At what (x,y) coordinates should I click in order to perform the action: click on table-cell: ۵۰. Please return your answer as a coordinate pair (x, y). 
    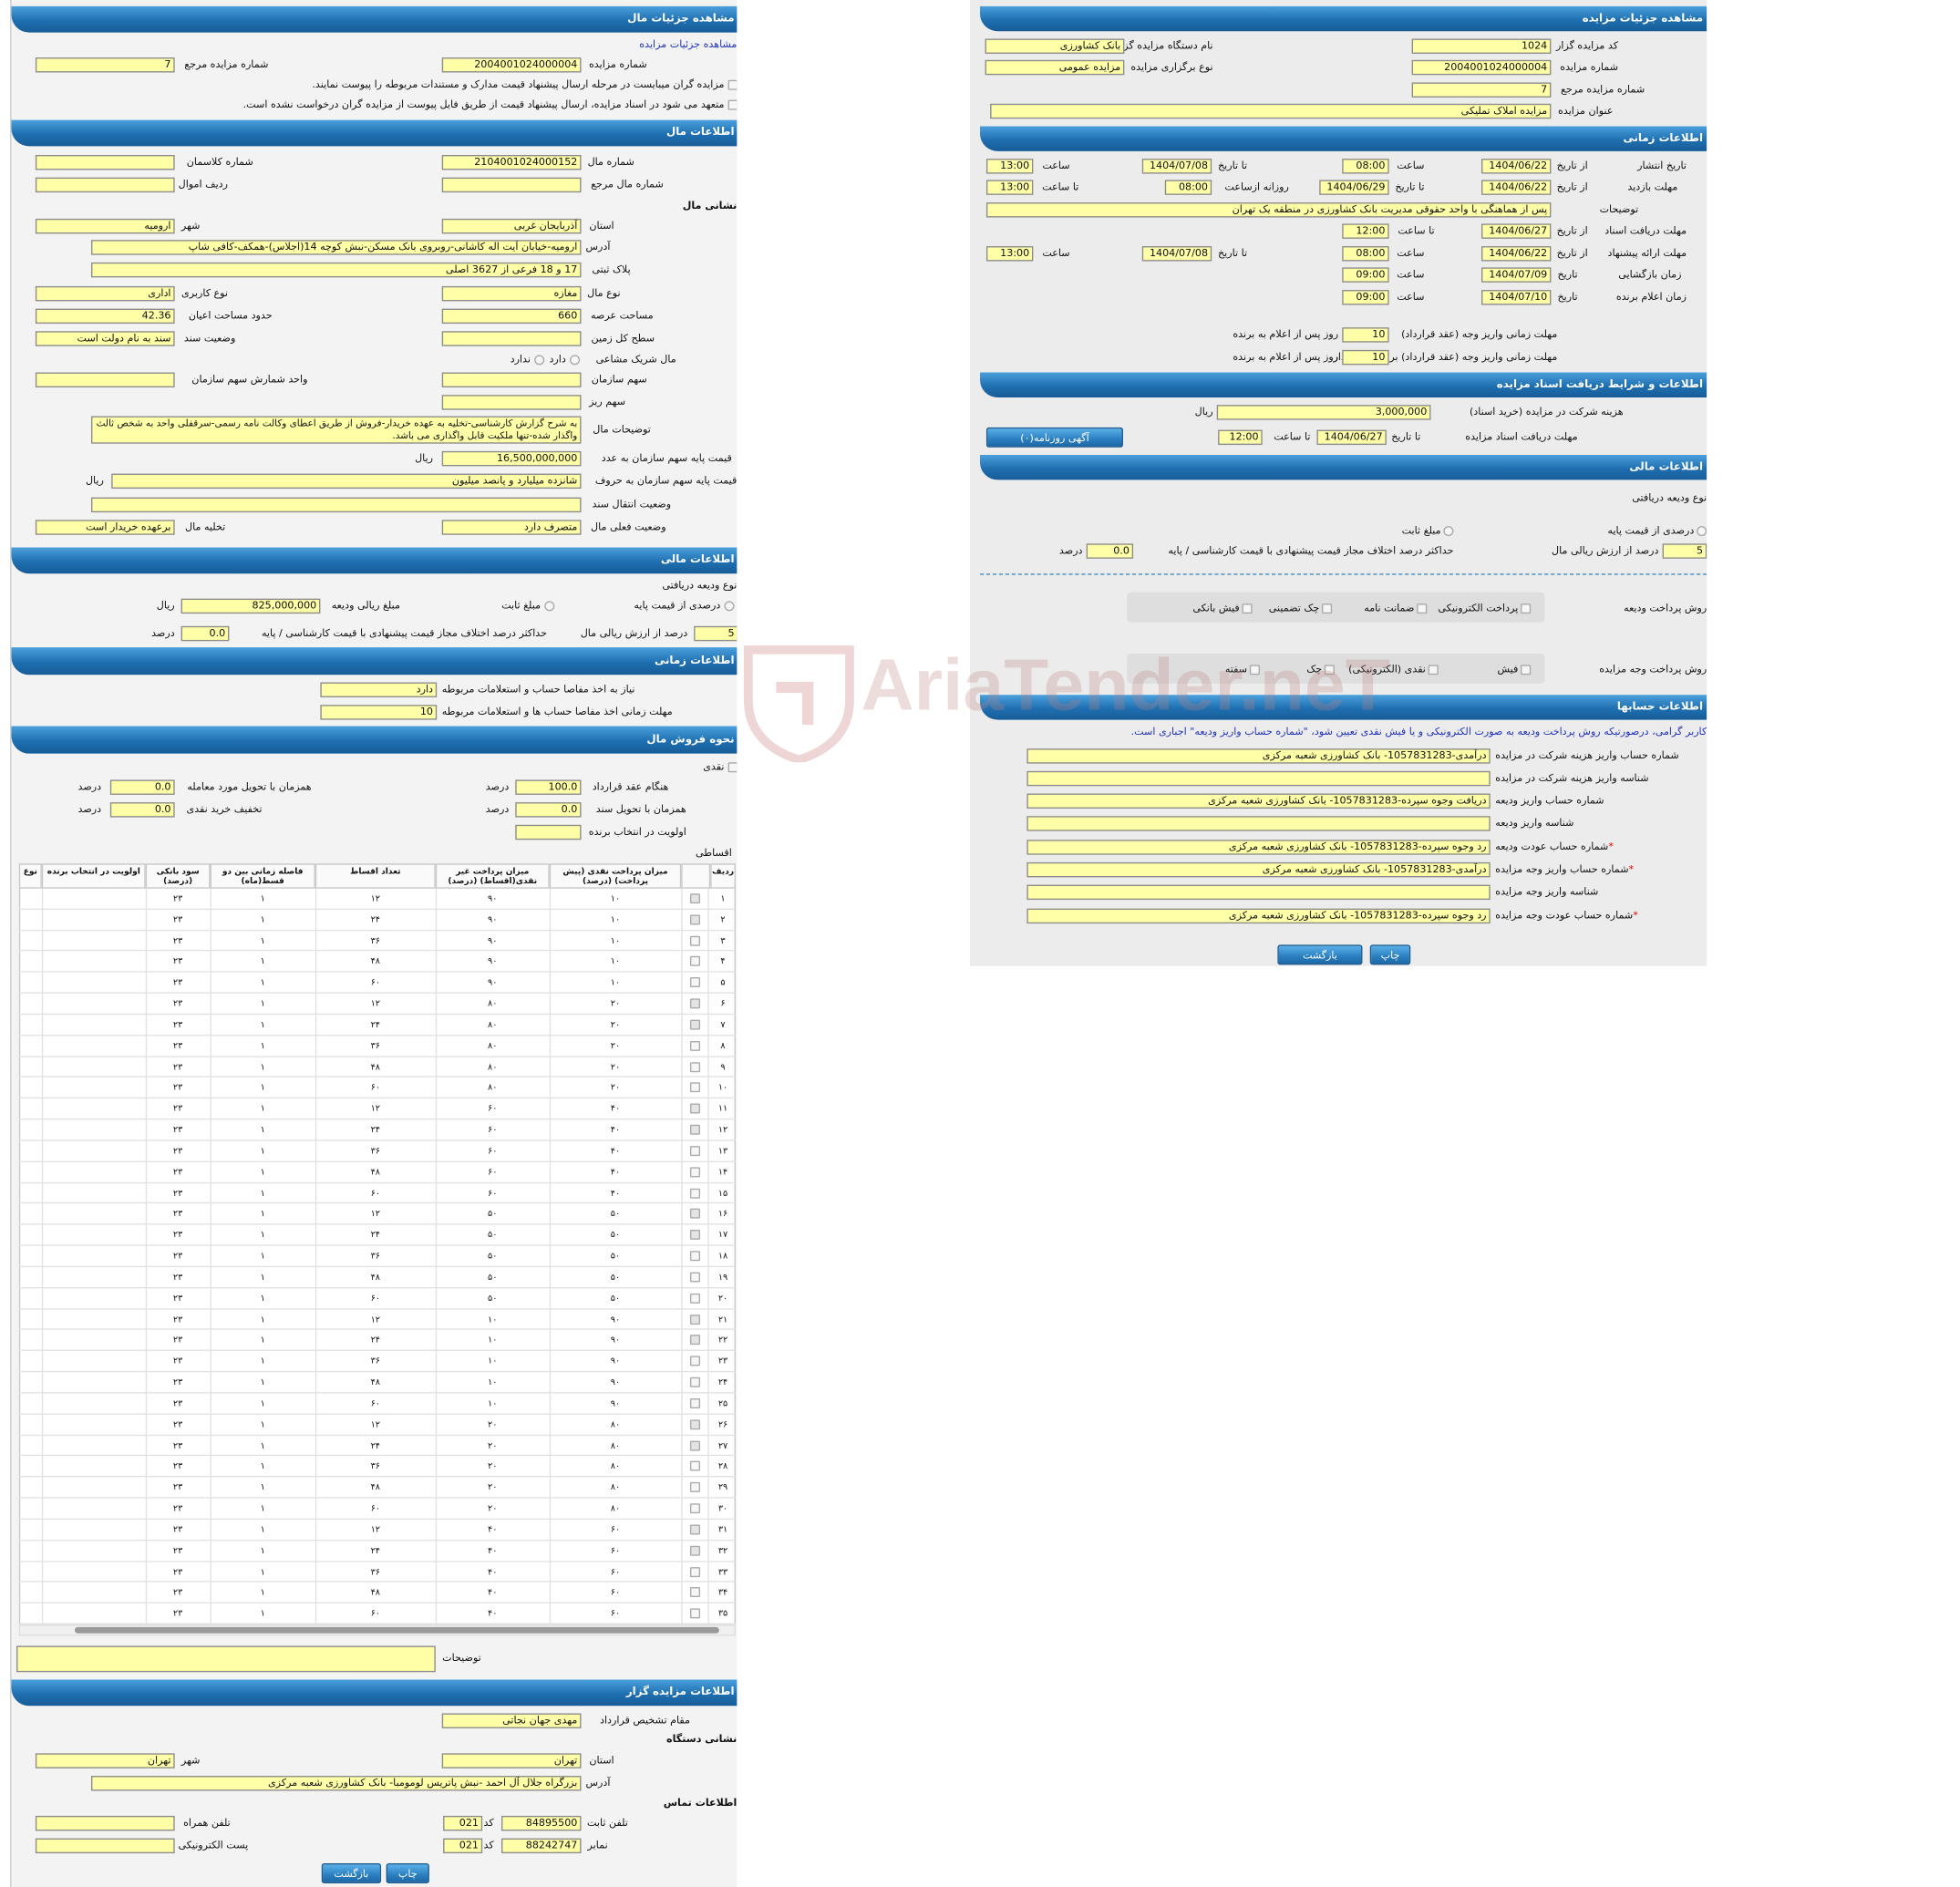
    Looking at the image, I should click on (615, 1257).